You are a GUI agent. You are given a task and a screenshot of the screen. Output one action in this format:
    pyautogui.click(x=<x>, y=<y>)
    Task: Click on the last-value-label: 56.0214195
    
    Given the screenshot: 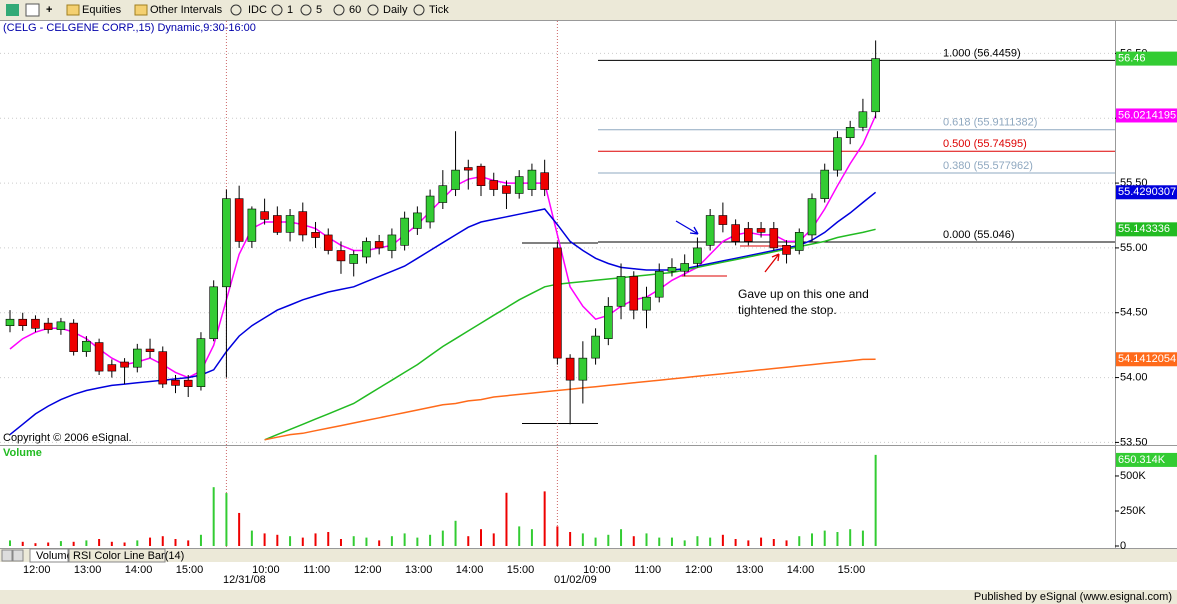 What is the action you would take?
    pyautogui.click(x=1147, y=115)
    